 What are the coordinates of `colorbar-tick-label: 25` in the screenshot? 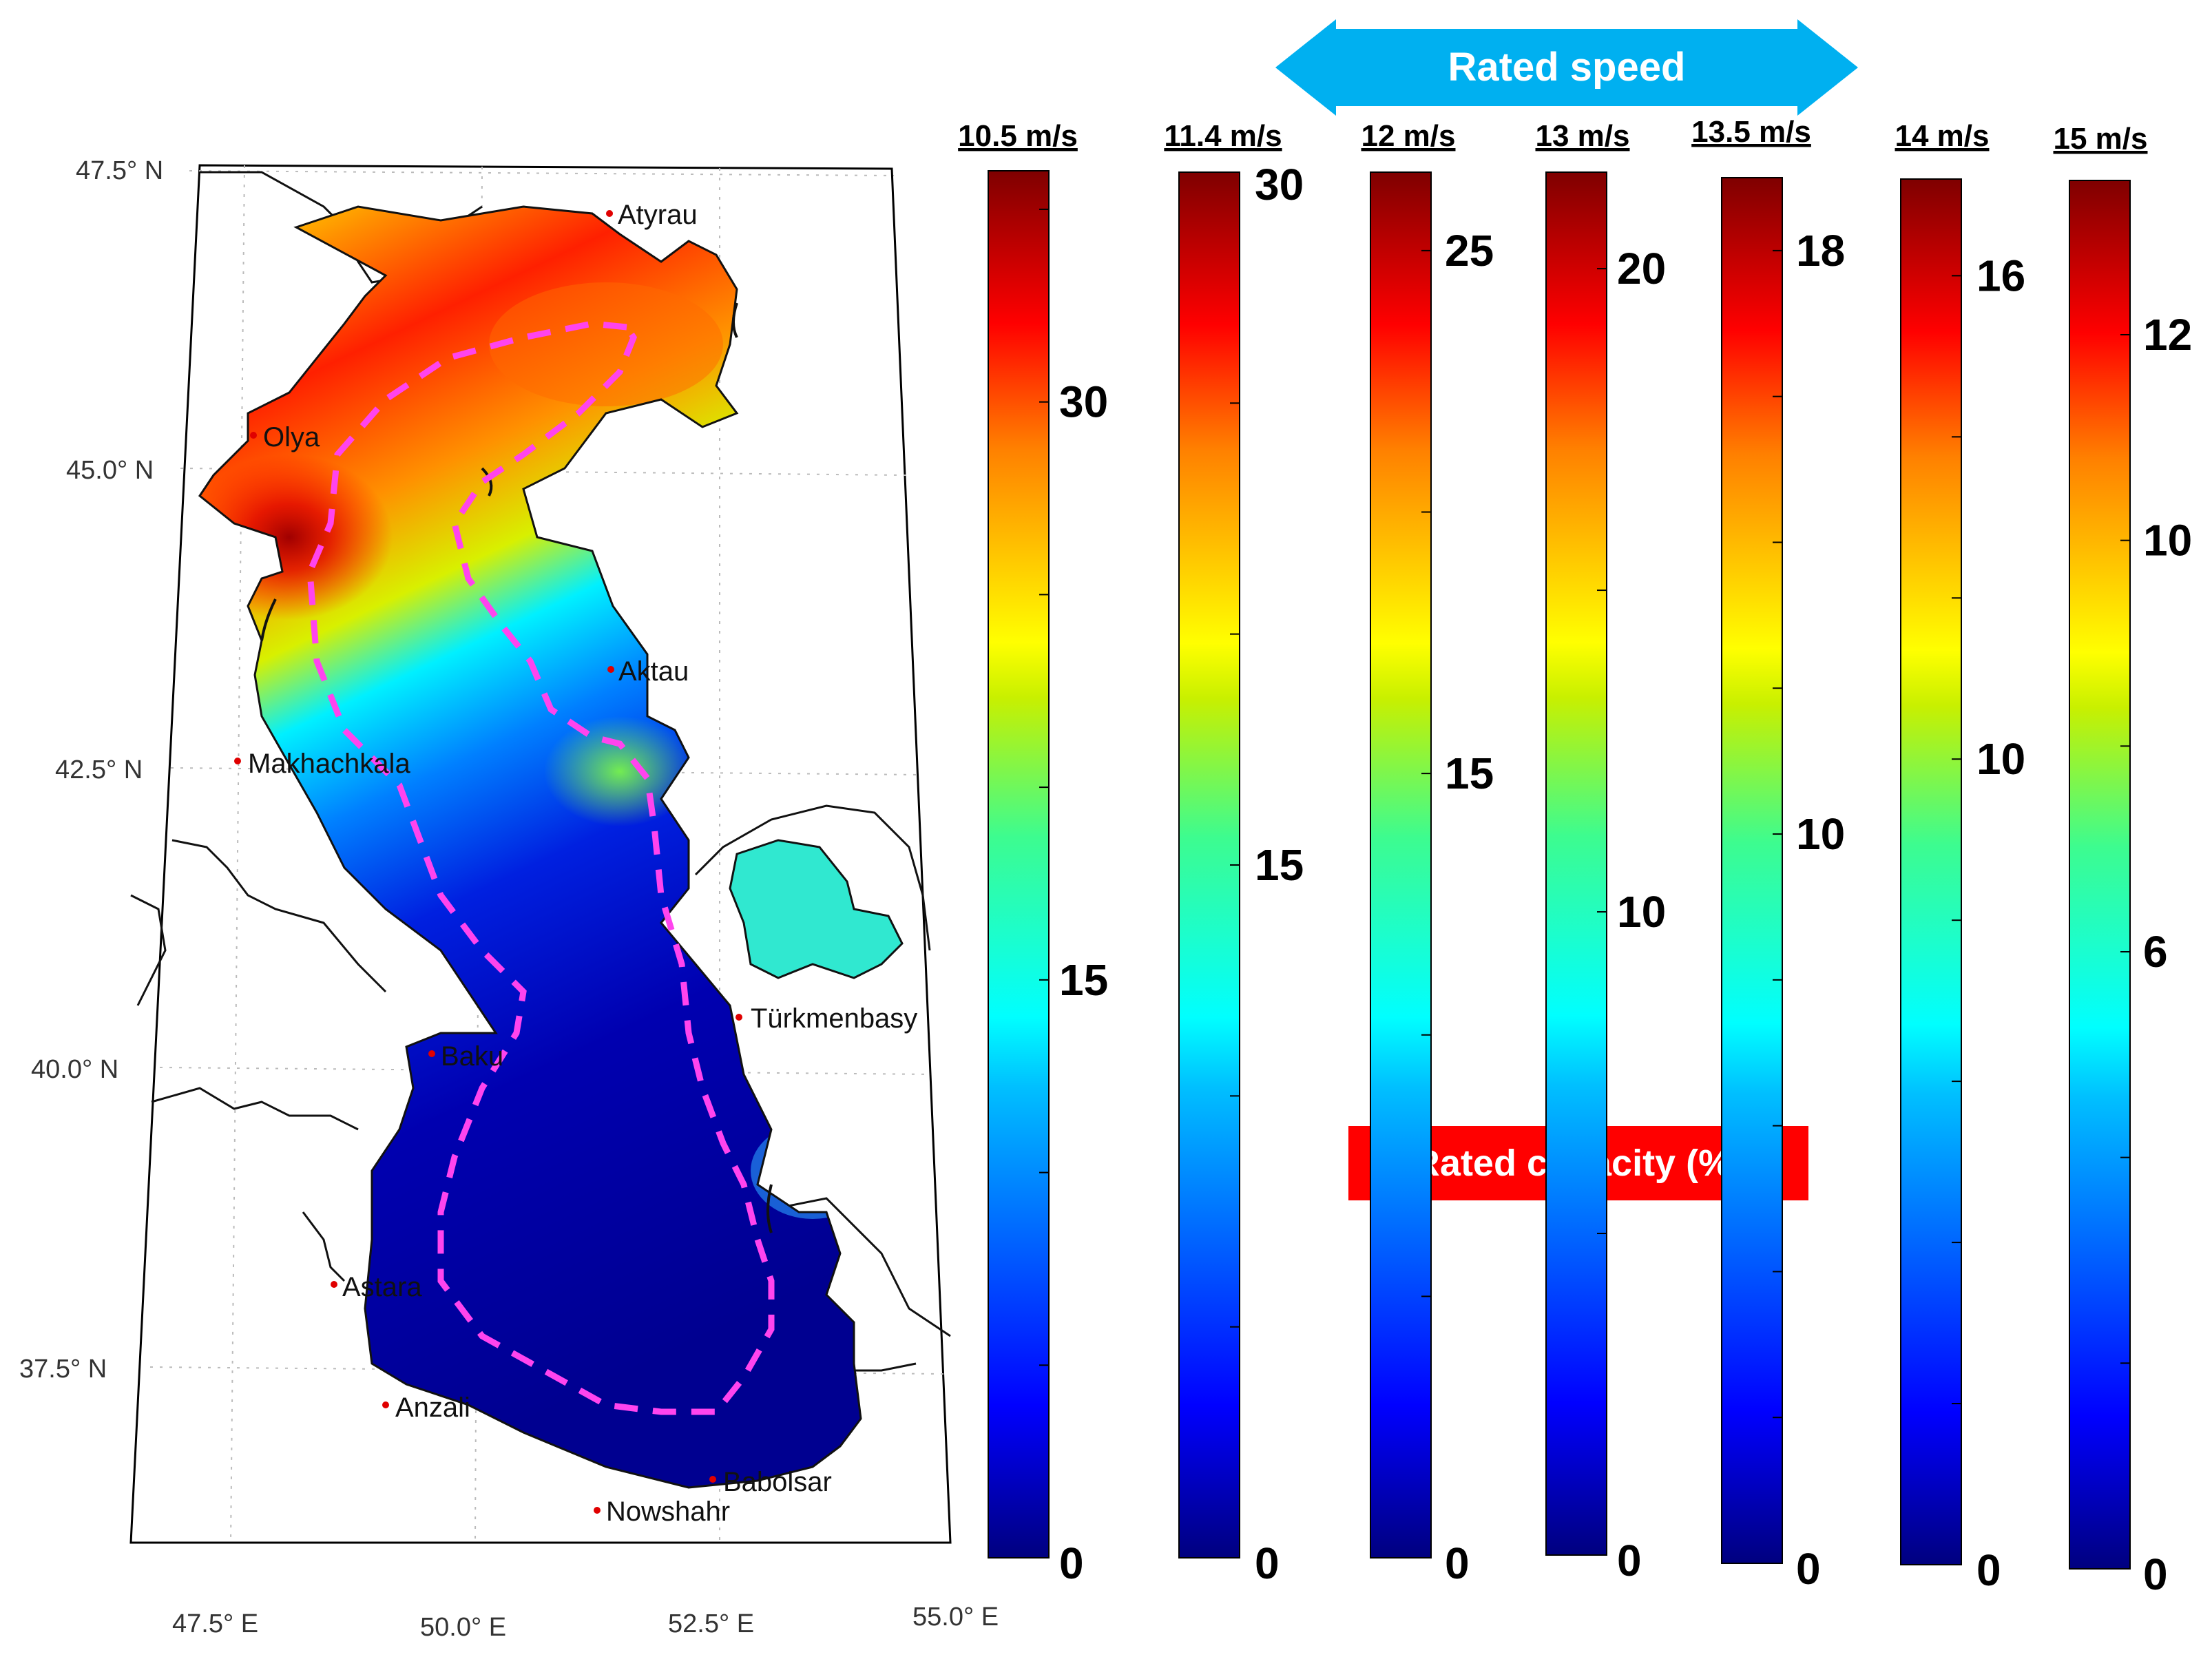 It's located at (1469, 250).